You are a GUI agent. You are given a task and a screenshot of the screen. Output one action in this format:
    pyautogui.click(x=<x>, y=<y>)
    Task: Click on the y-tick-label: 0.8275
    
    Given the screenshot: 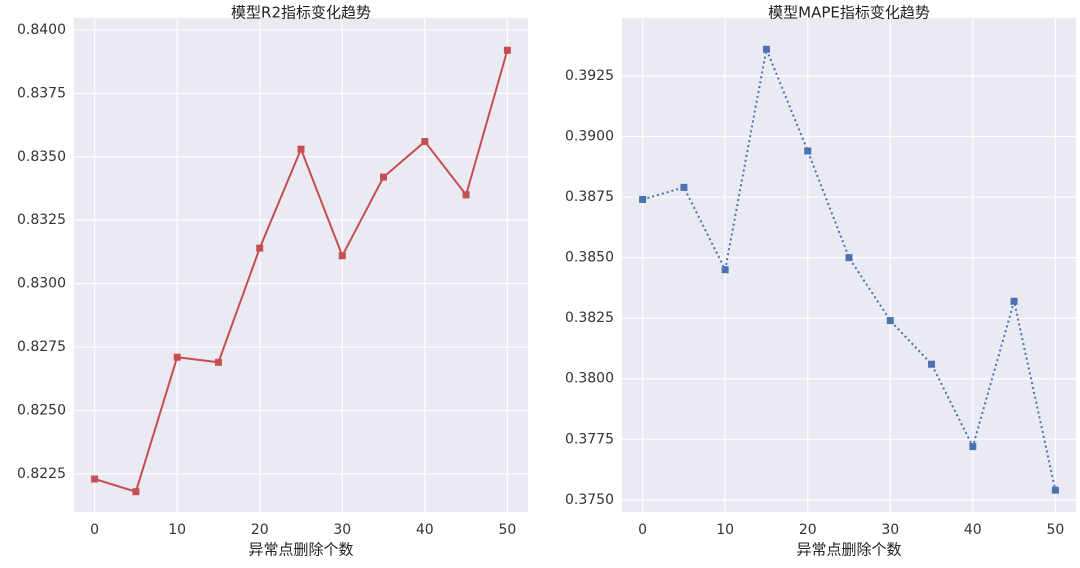 What is the action you would take?
    pyautogui.click(x=41, y=347)
    